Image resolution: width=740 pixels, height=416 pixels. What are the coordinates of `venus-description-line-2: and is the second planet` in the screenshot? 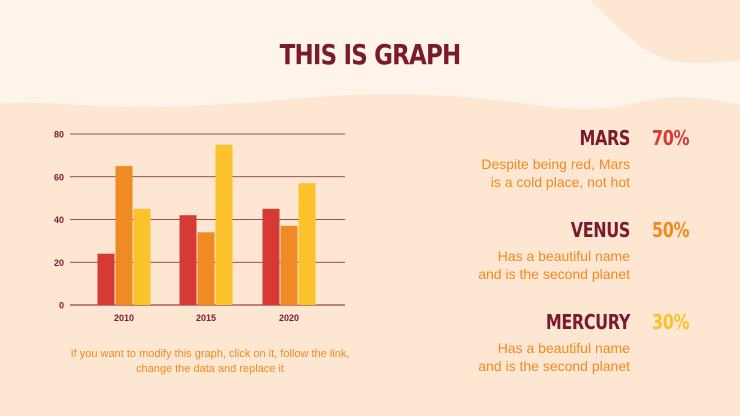 It's located at (554, 274).